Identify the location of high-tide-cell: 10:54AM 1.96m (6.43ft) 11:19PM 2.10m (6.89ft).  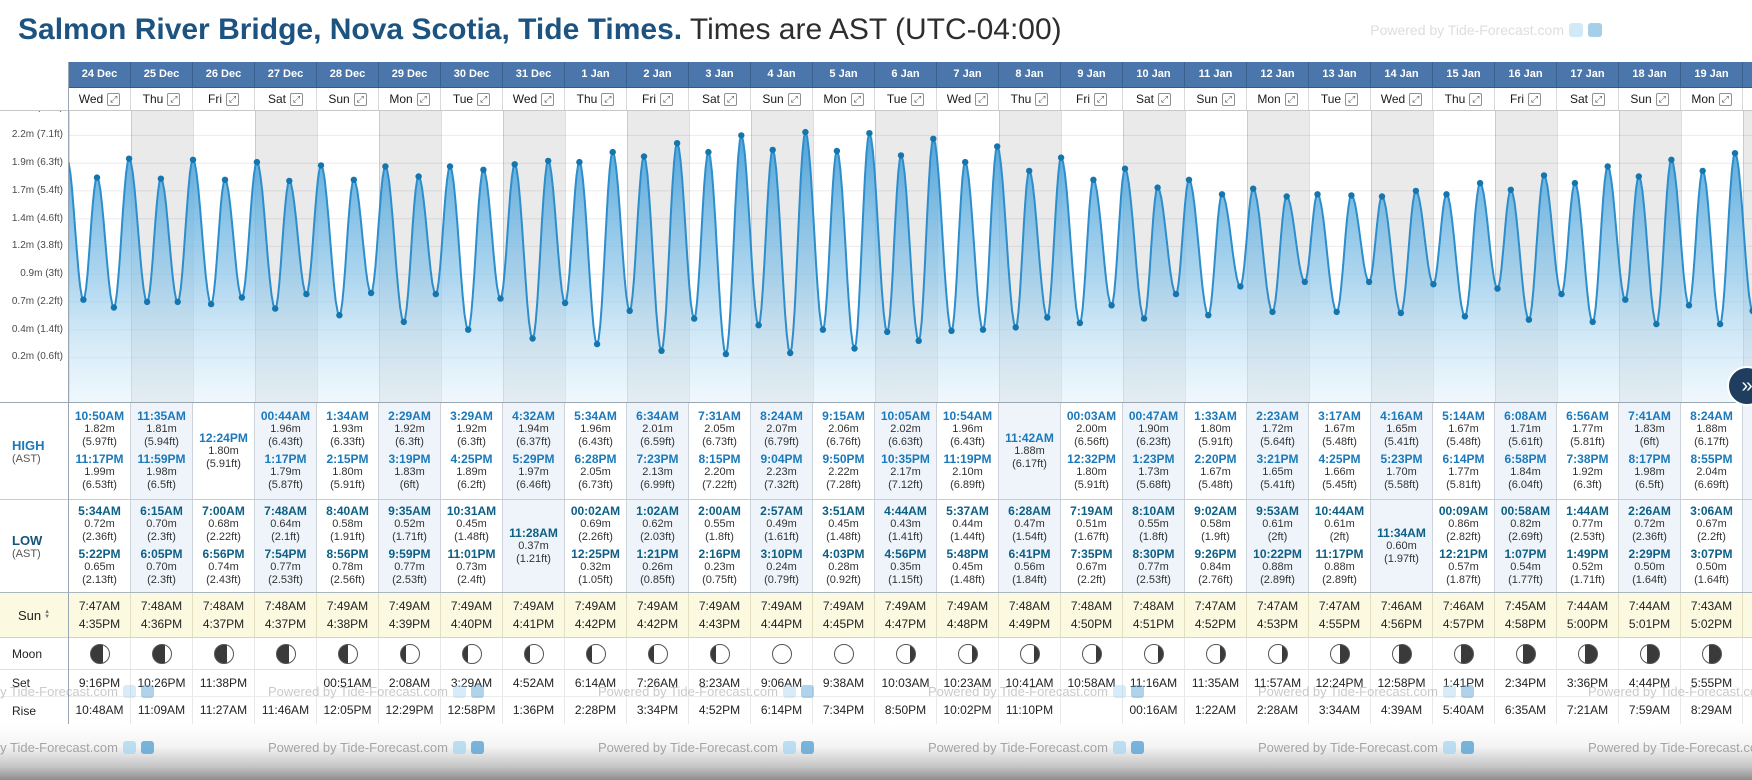
(968, 451).